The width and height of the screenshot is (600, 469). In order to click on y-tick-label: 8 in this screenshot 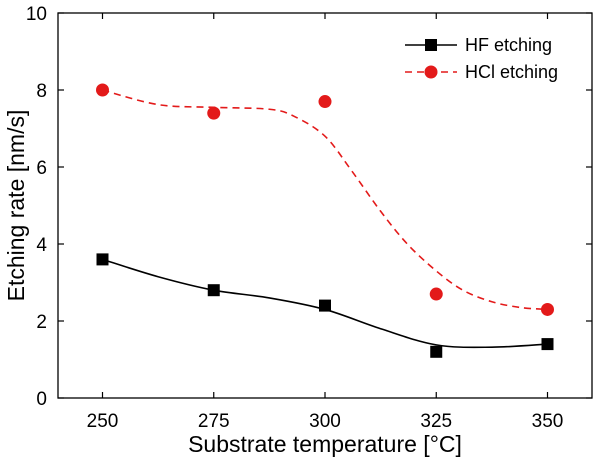, I will do `click(41, 91)`.